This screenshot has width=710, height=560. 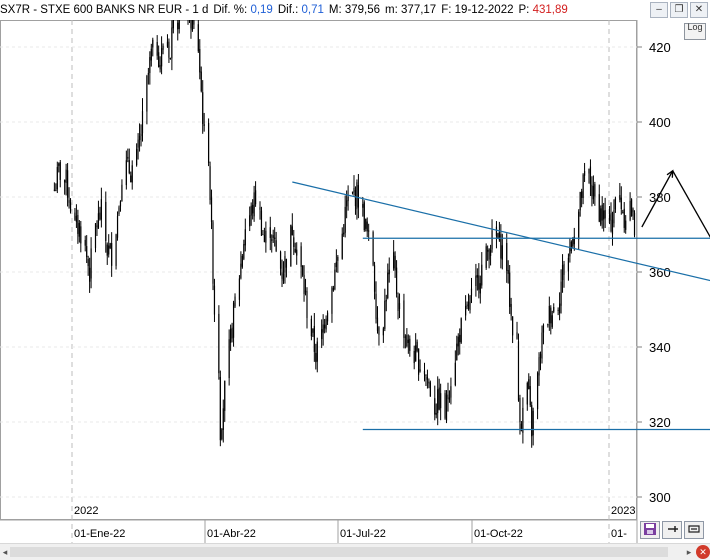 What do you see at coordinates (699, 10) in the screenshot?
I see `close-window-button: ✕` at bounding box center [699, 10].